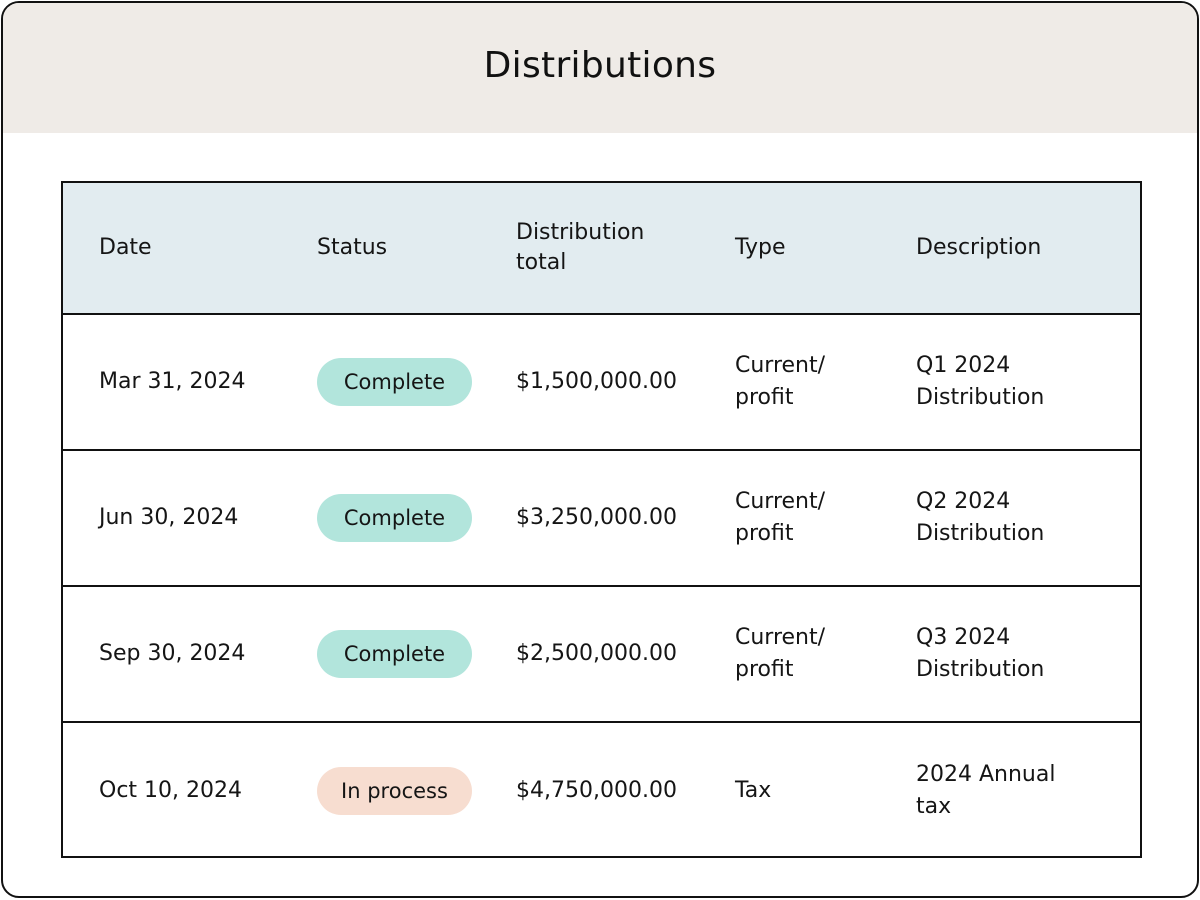 Image resolution: width=1200 pixels, height=900 pixels. What do you see at coordinates (980, 517) in the screenshot?
I see `cell-description: Q2 2024 Distribution` at bounding box center [980, 517].